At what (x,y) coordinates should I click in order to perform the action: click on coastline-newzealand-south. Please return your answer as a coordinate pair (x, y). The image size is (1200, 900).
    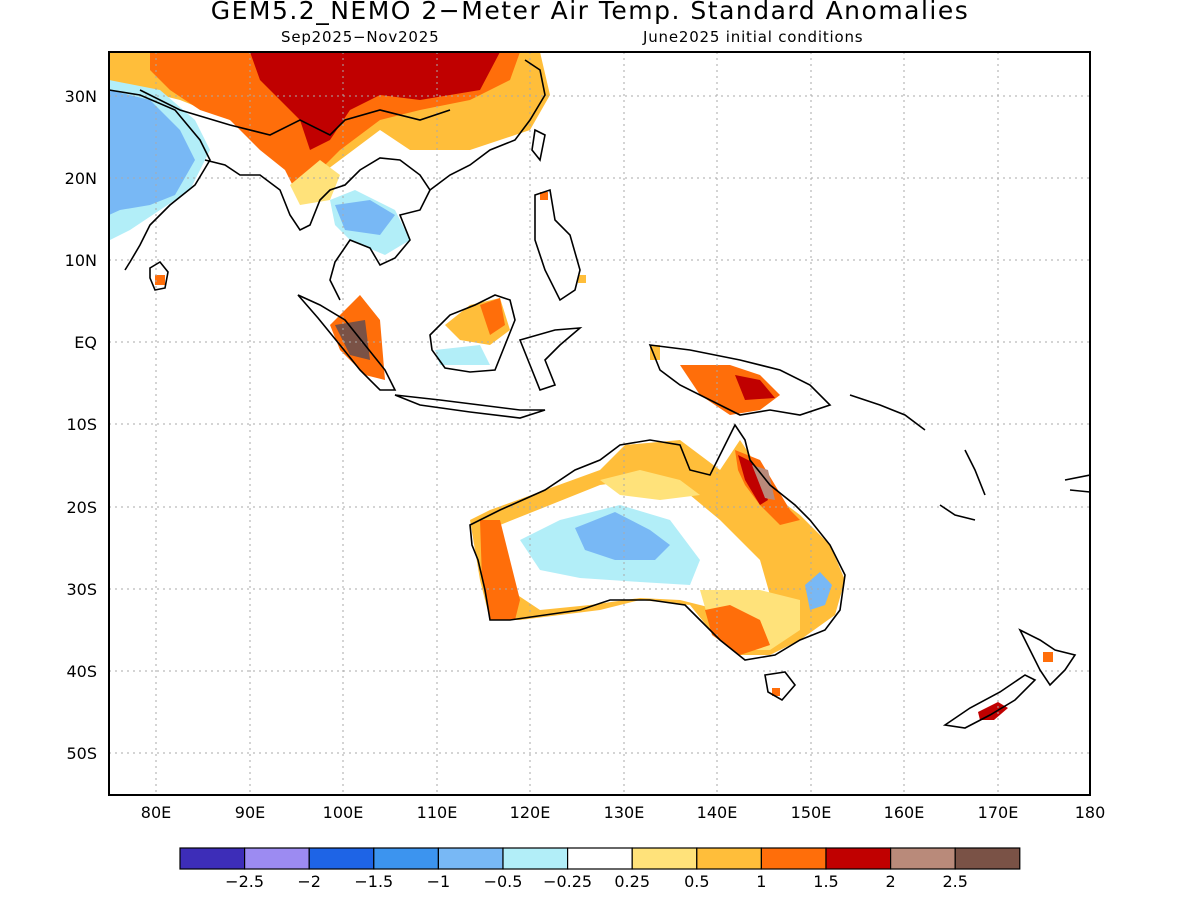
    Looking at the image, I should click on (989, 701).